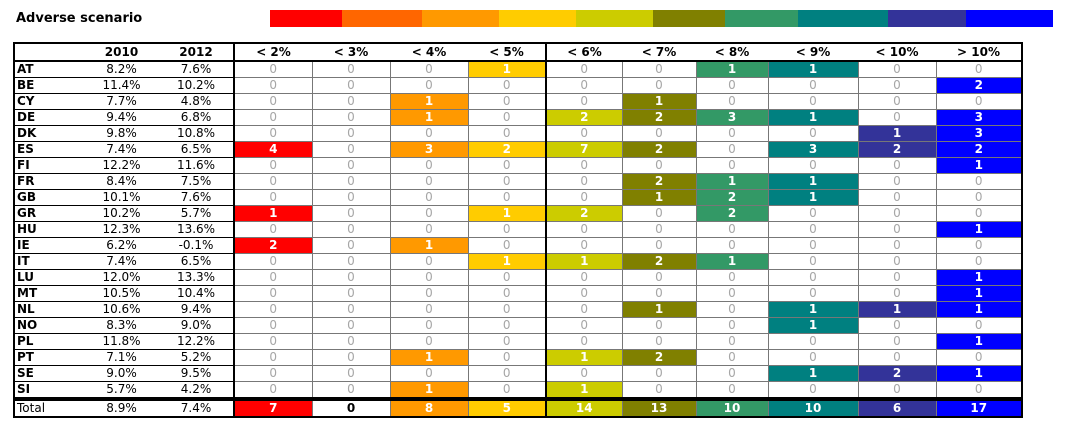  Describe the element at coordinates (518, 101) in the screenshot. I see `table-row: CY 7.7% 4.8% 0 0 1 0 0 1 0 0 0 0` at that location.